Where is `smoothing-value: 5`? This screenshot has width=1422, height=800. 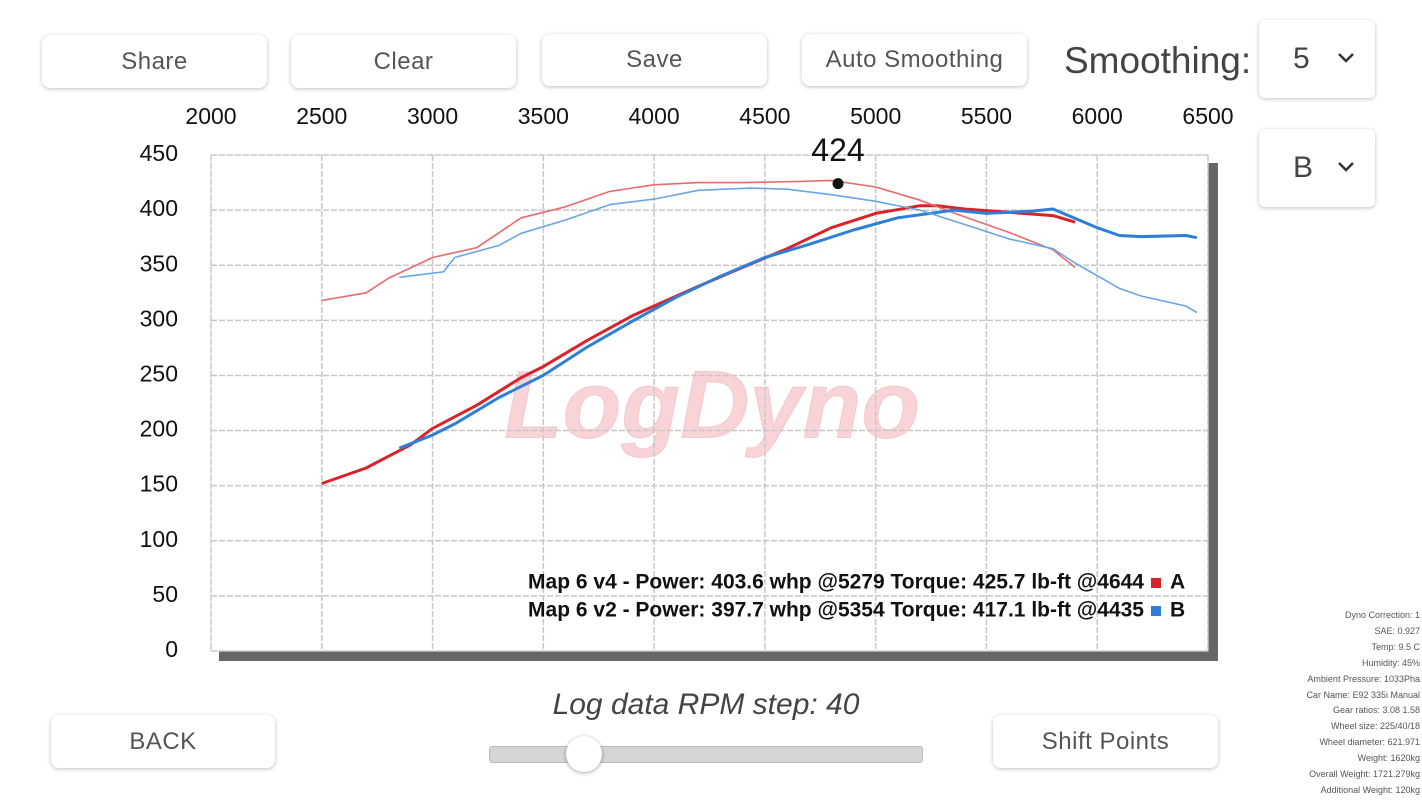 smoothing-value: 5 is located at coordinates (1301, 58).